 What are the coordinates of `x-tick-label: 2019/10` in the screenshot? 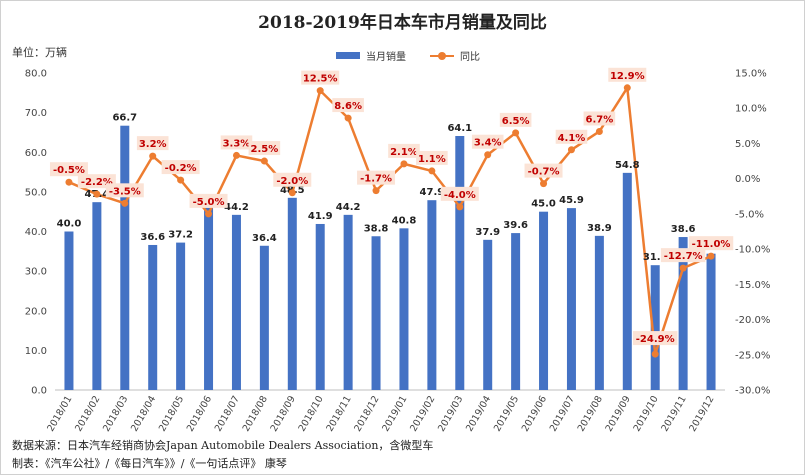 It's located at (646, 414).